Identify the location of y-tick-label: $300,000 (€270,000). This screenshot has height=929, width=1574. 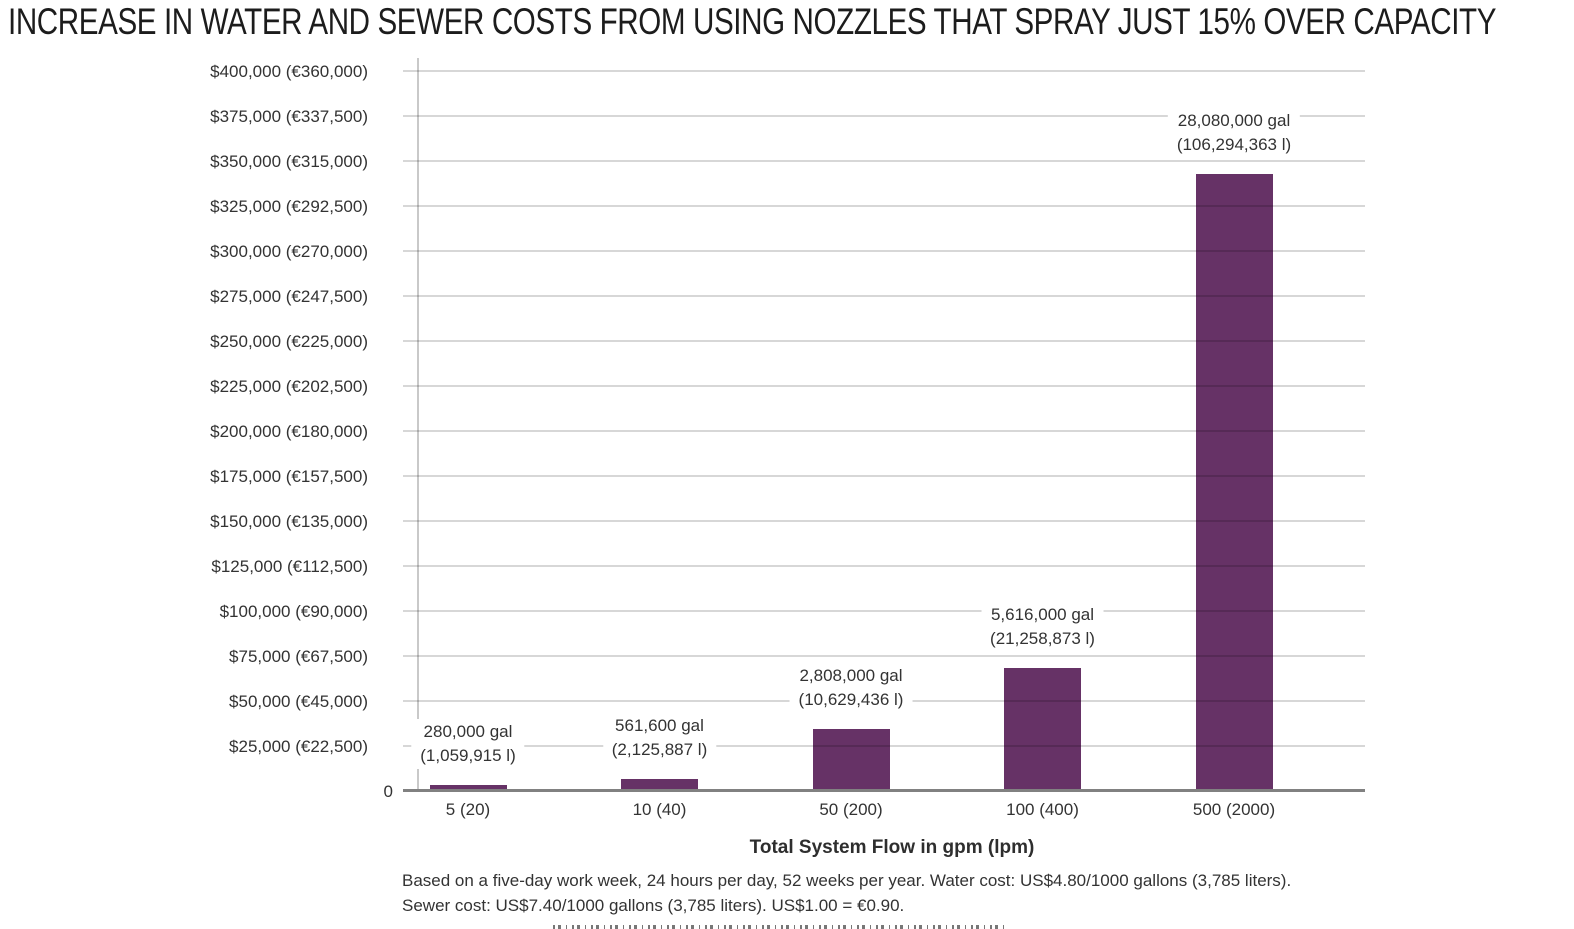
(289, 251).